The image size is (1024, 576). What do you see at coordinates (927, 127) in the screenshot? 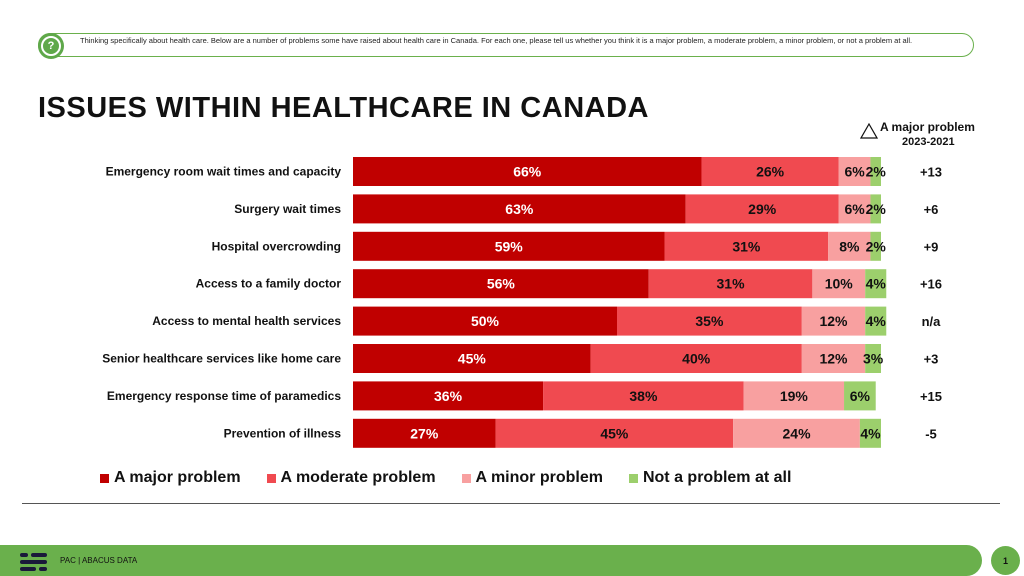
I see `change-header-label: A major problem` at bounding box center [927, 127].